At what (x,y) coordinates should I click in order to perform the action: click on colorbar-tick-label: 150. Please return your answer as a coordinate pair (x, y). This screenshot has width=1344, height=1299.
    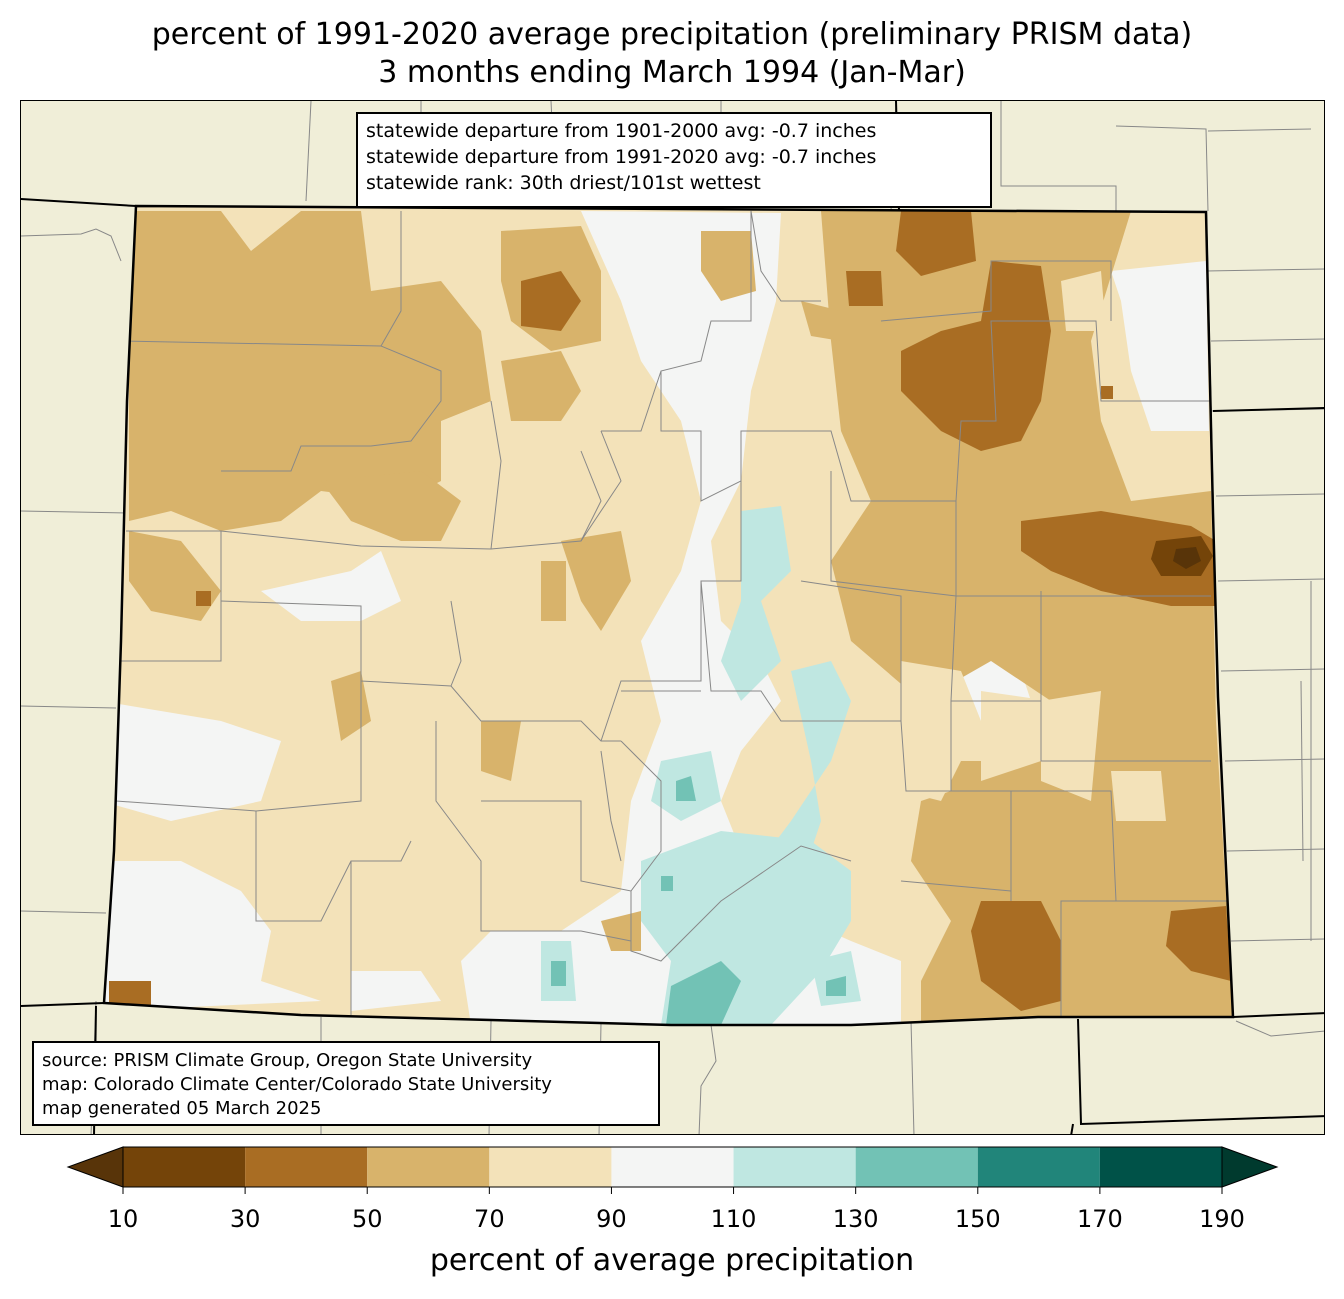
    Looking at the image, I should click on (977, 1219).